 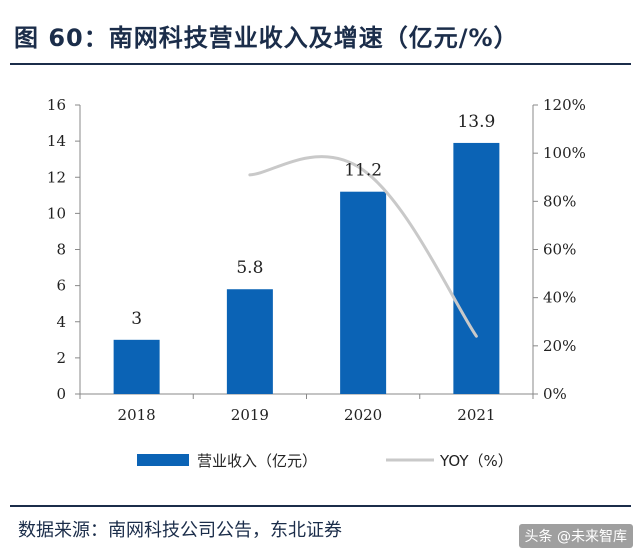 I want to click on y2-tick-label: 0%, so click(x=555, y=394).